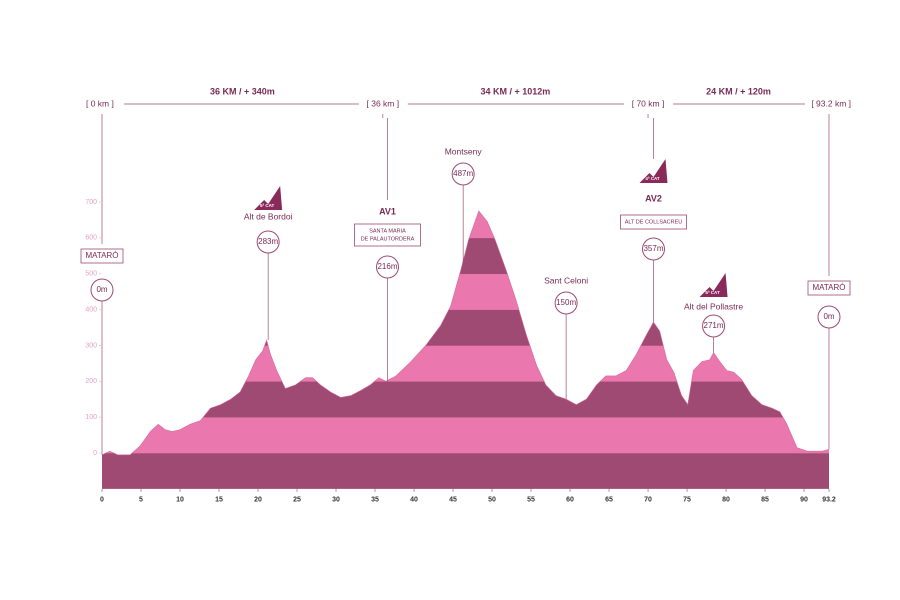 Image resolution: width=900 pixels, height=600 pixels. I want to click on x-tick-label: 10, so click(180, 500).